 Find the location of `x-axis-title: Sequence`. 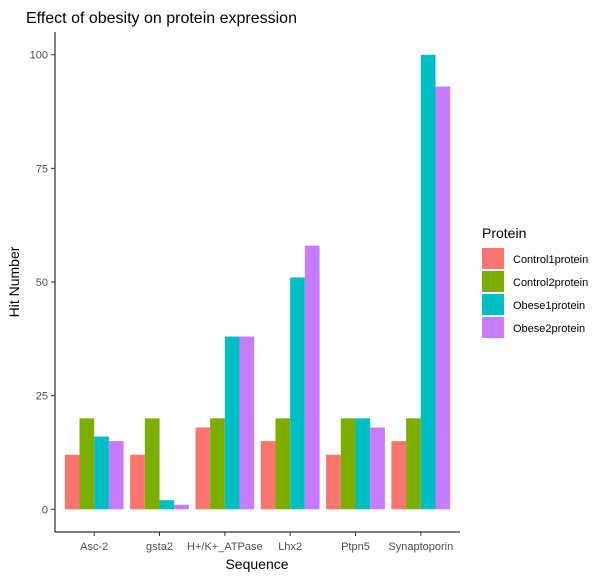

x-axis-title: Sequence is located at coordinates (256, 564).